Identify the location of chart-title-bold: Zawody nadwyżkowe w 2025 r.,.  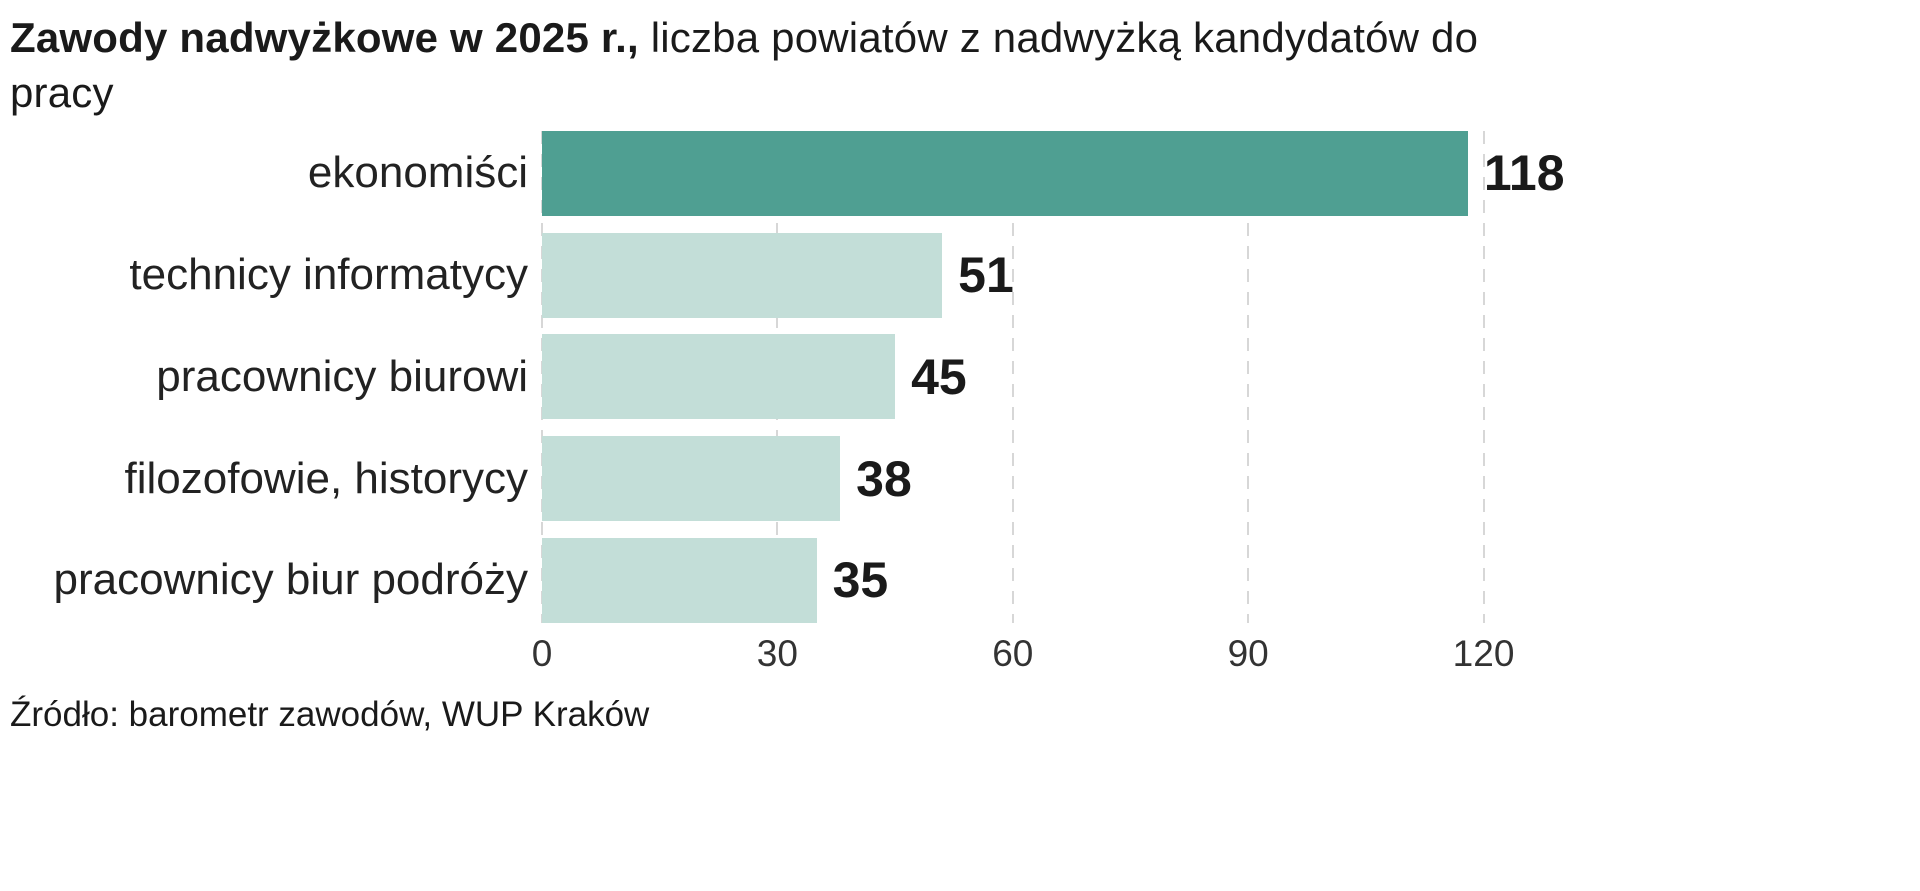
(324, 37).